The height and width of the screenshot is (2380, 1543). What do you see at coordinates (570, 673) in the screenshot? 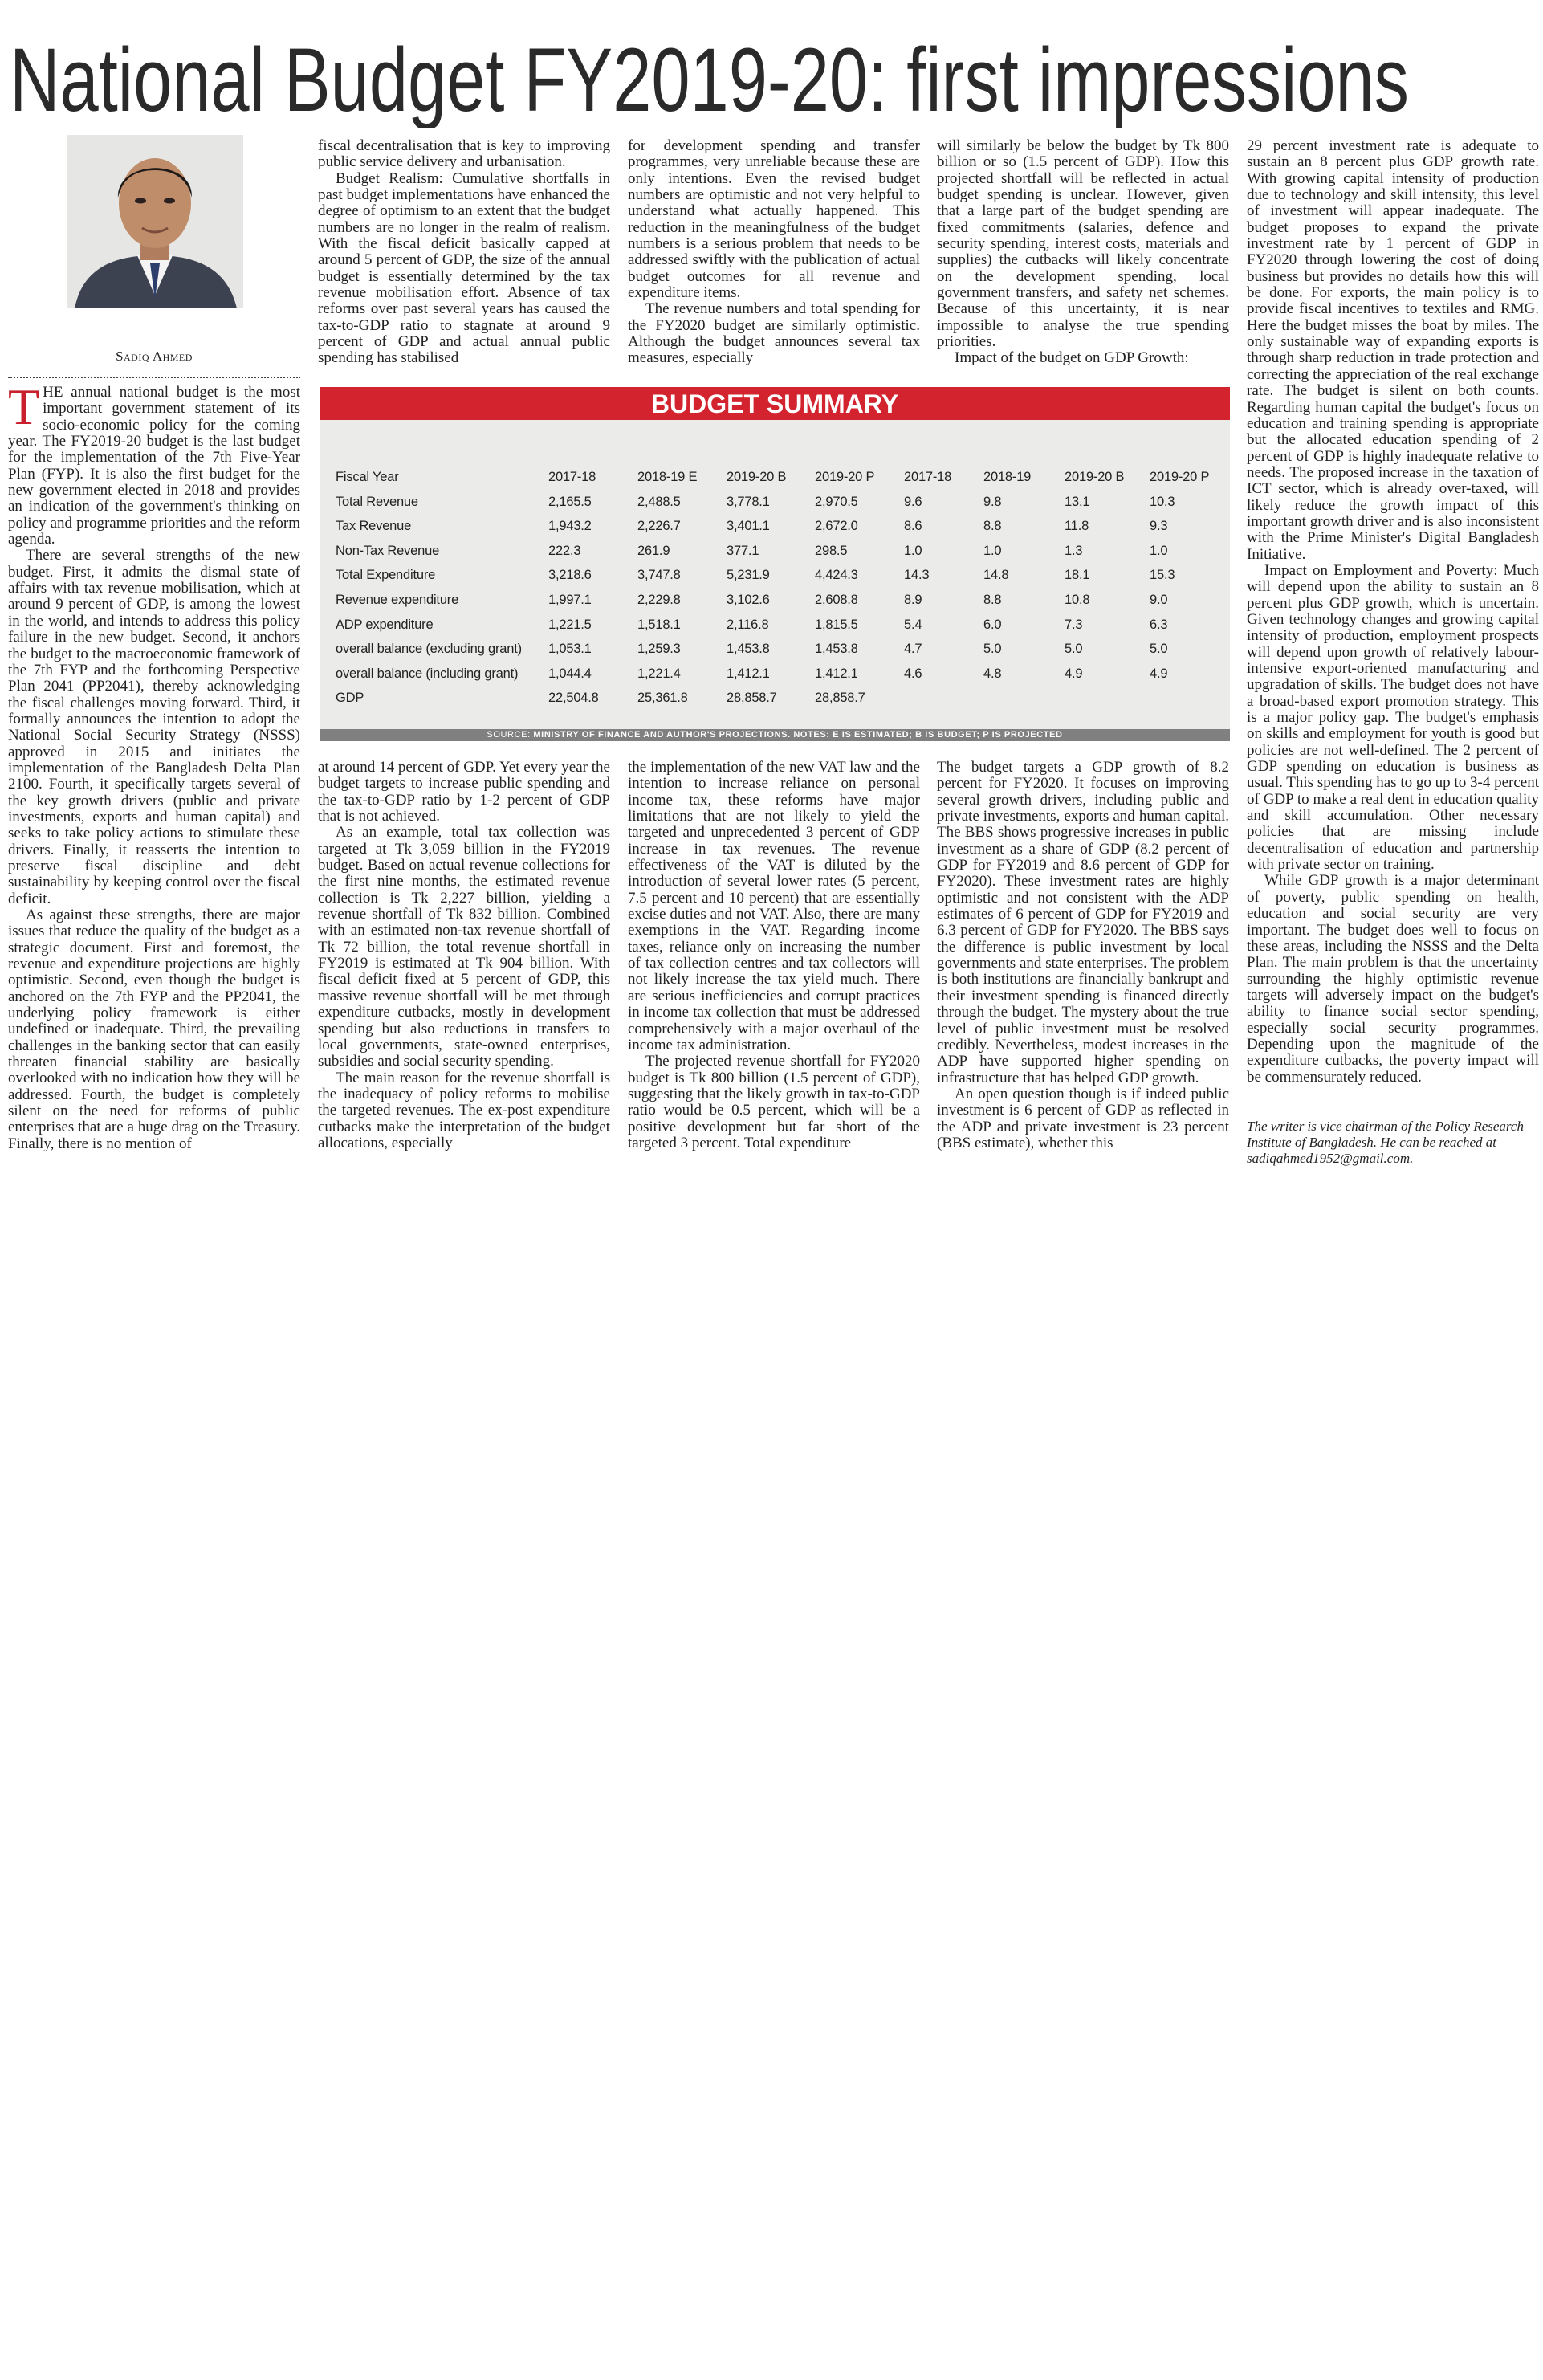
I see `table-cell: 1,044.4` at bounding box center [570, 673].